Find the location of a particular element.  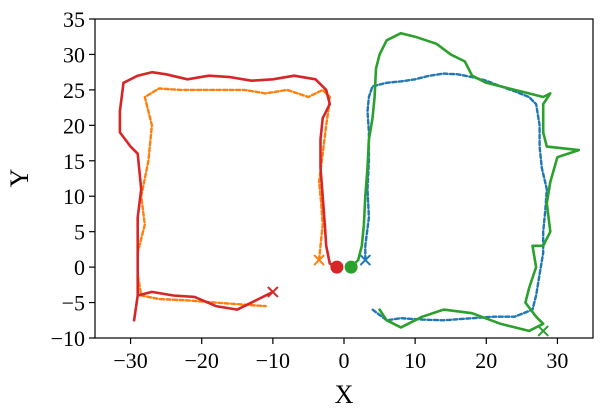

x-tick-label: −10 is located at coordinates (273, 360).